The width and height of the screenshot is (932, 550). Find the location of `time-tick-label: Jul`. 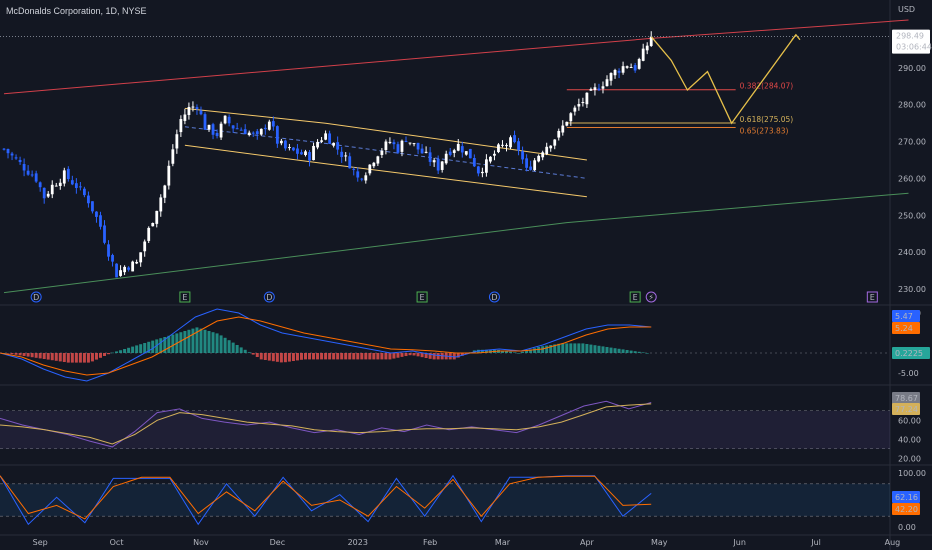

time-tick-label: Jul is located at coordinates (815, 542).